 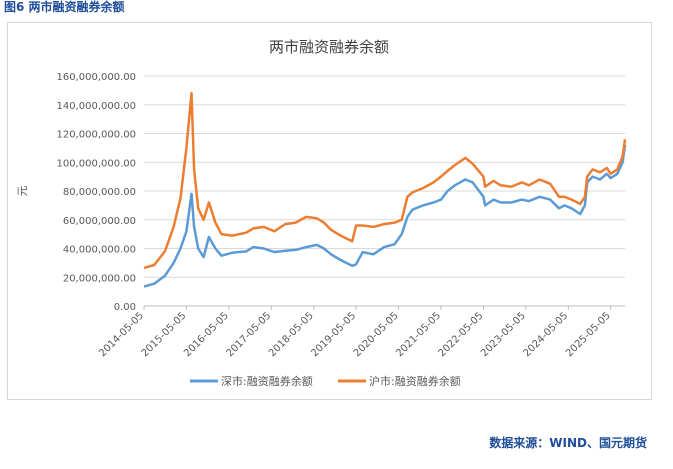 I want to click on source-note: 数据来源：WIND、国元期货, so click(x=568, y=443).